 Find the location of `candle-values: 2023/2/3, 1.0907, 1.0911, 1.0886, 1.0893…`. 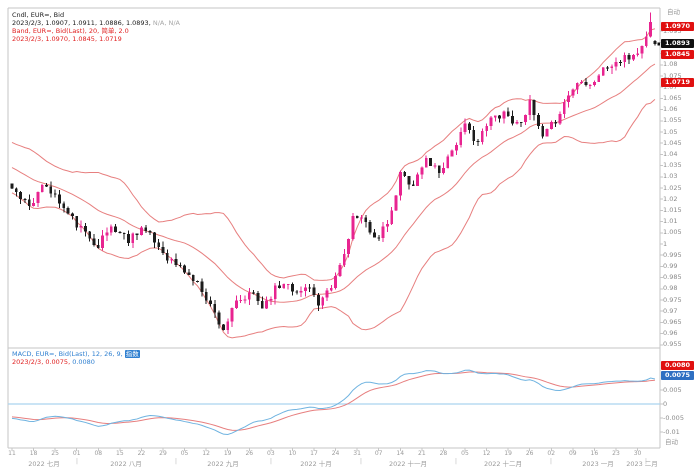

candle-values: 2023/2/3, 1.0907, 1.0911, 1.0886, 1.0893… is located at coordinates (96, 23).